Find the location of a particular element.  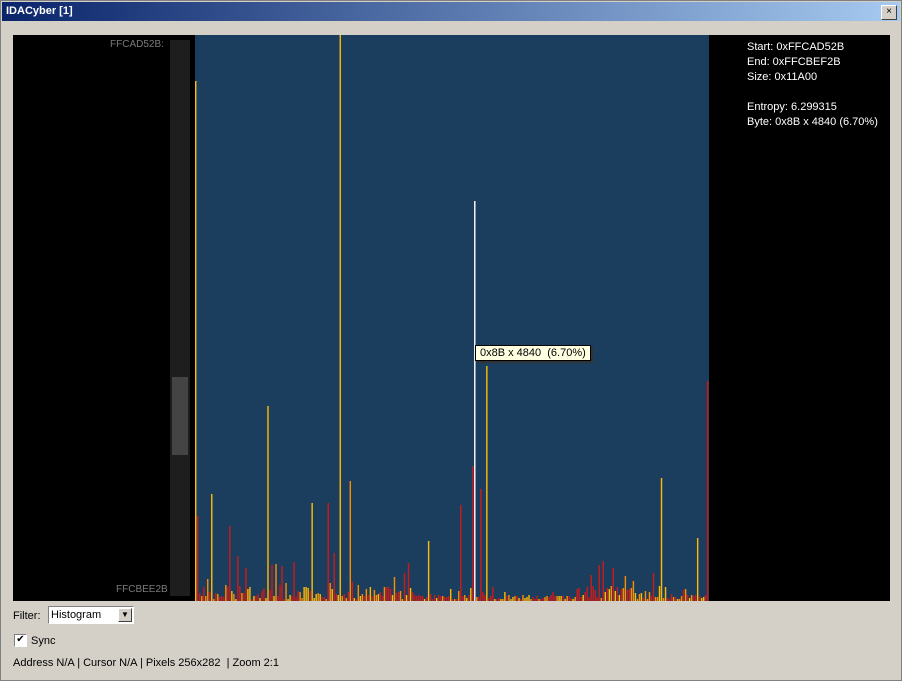

filter-value: Histogram is located at coordinates (76, 615).